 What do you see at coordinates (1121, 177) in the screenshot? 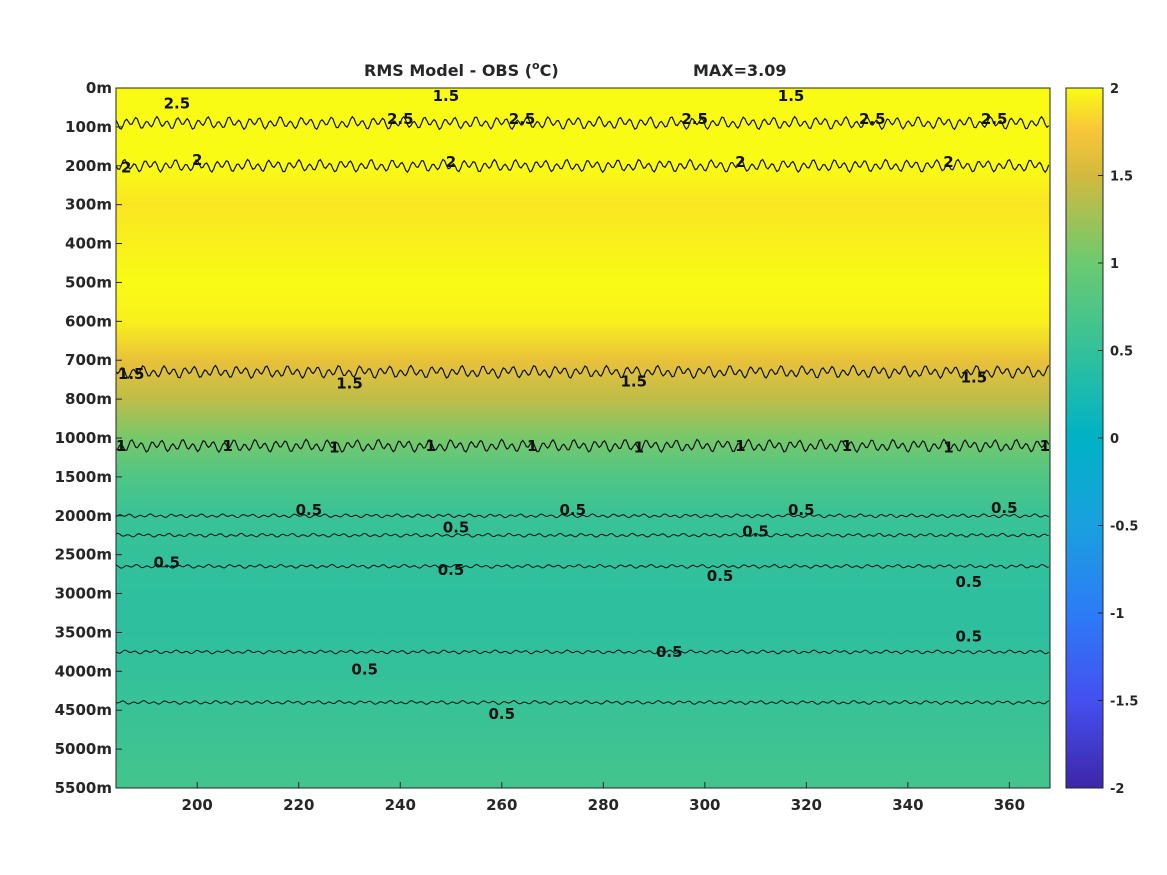
I see `colorbar-tick-label: 1.5` at bounding box center [1121, 177].